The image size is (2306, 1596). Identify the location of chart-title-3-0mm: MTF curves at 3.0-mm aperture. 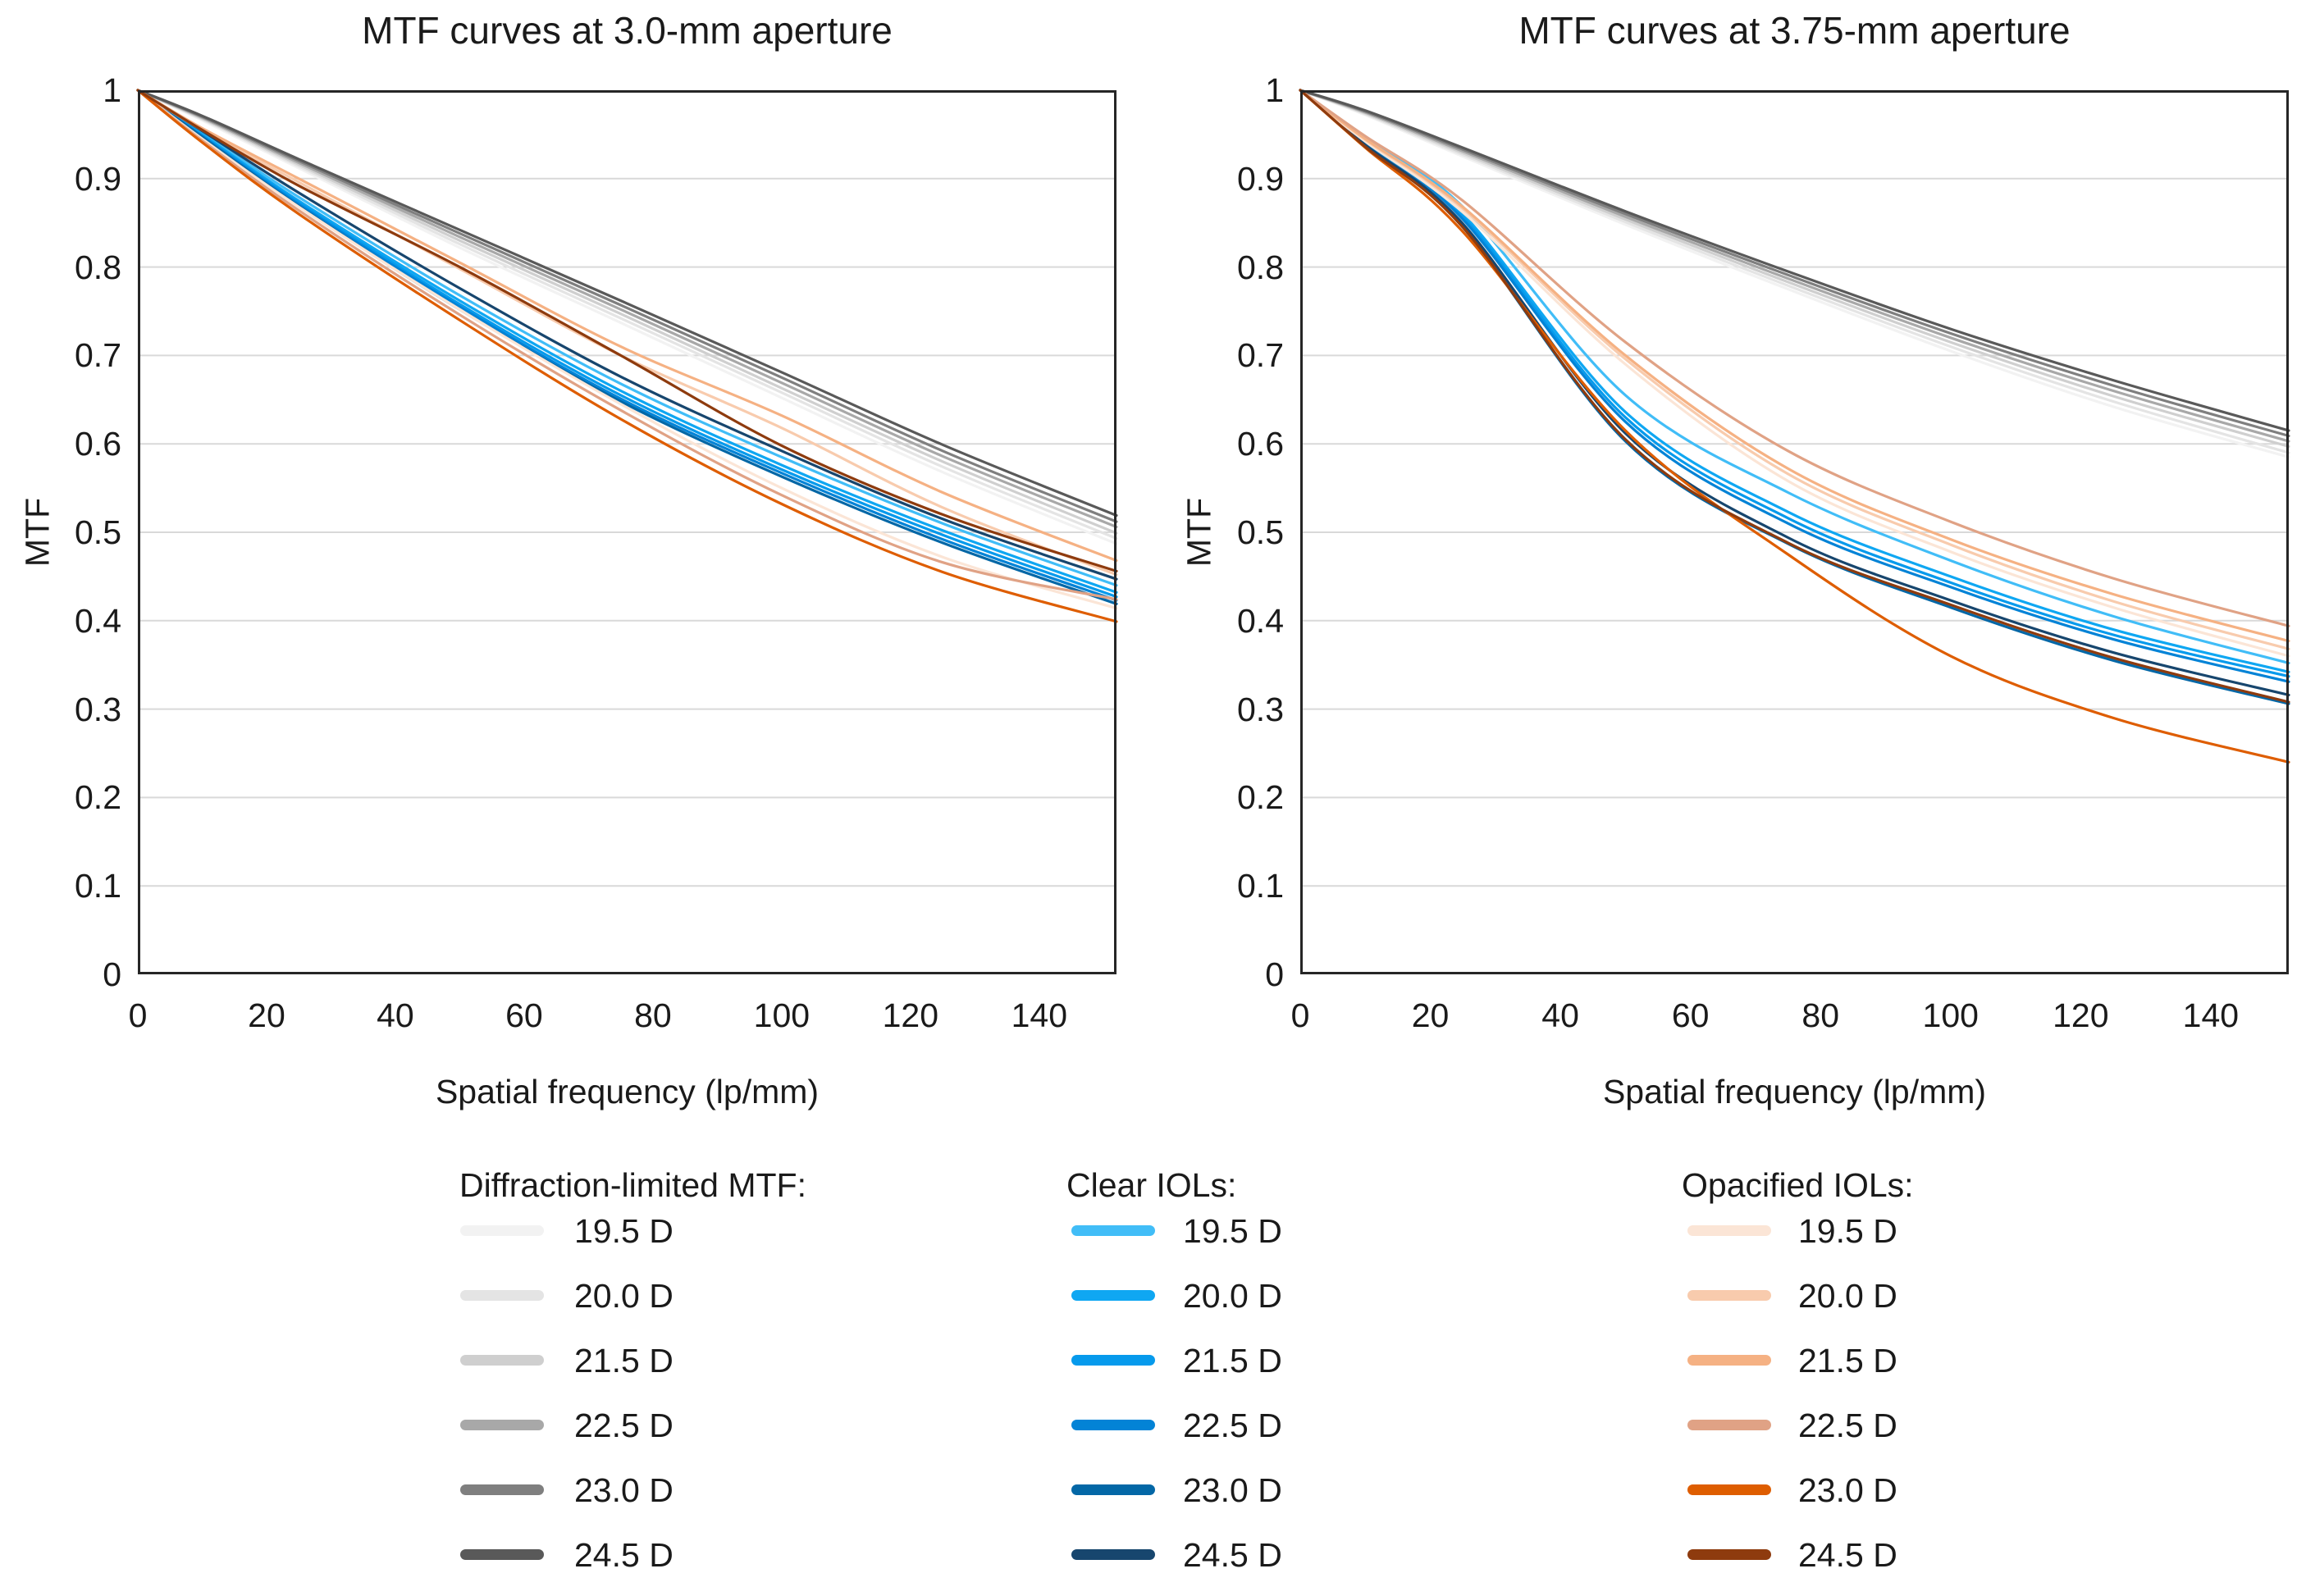
(627, 30).